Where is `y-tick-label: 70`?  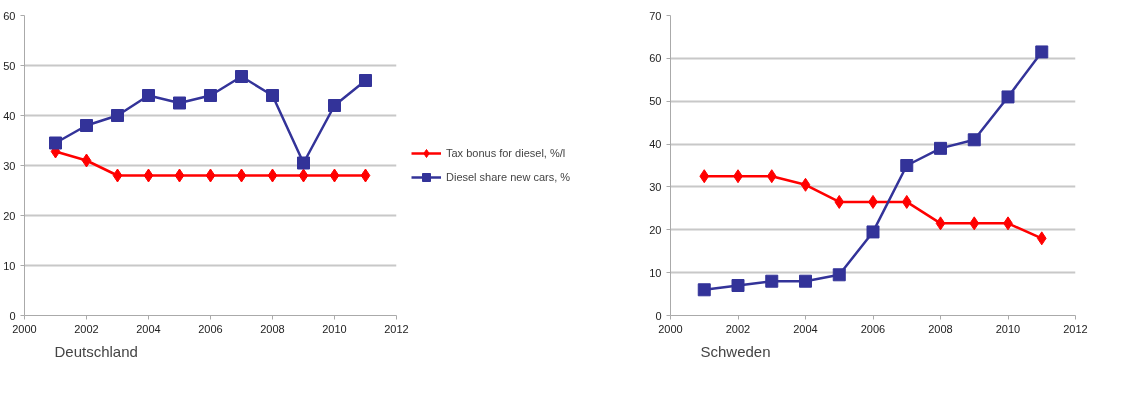 y-tick-label: 70 is located at coordinates (655, 15).